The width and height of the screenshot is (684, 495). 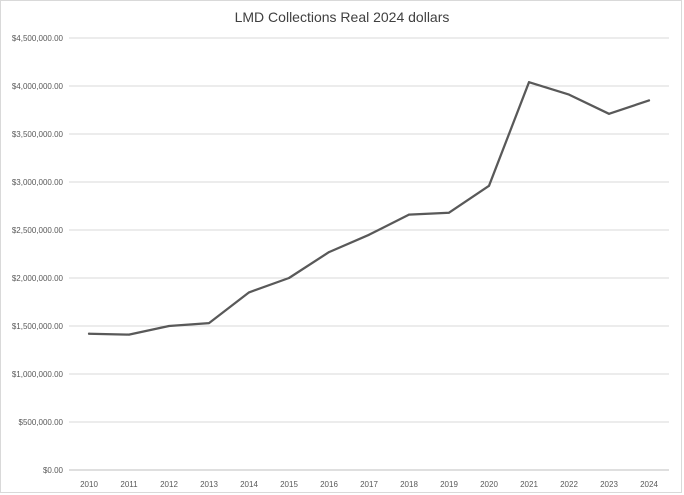 I want to click on x-tick-label: 2017, so click(x=369, y=484).